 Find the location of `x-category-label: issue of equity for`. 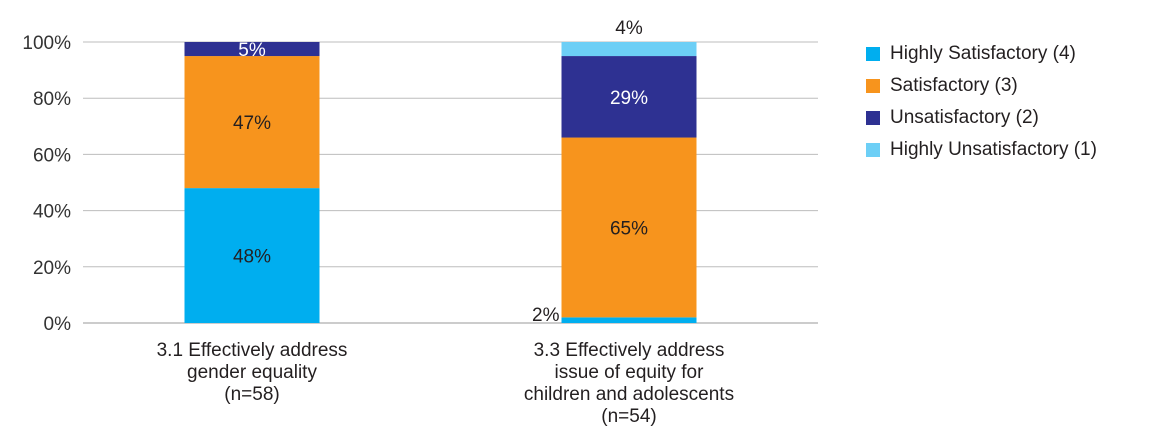

x-category-label: issue of equity for is located at coordinates (630, 372).